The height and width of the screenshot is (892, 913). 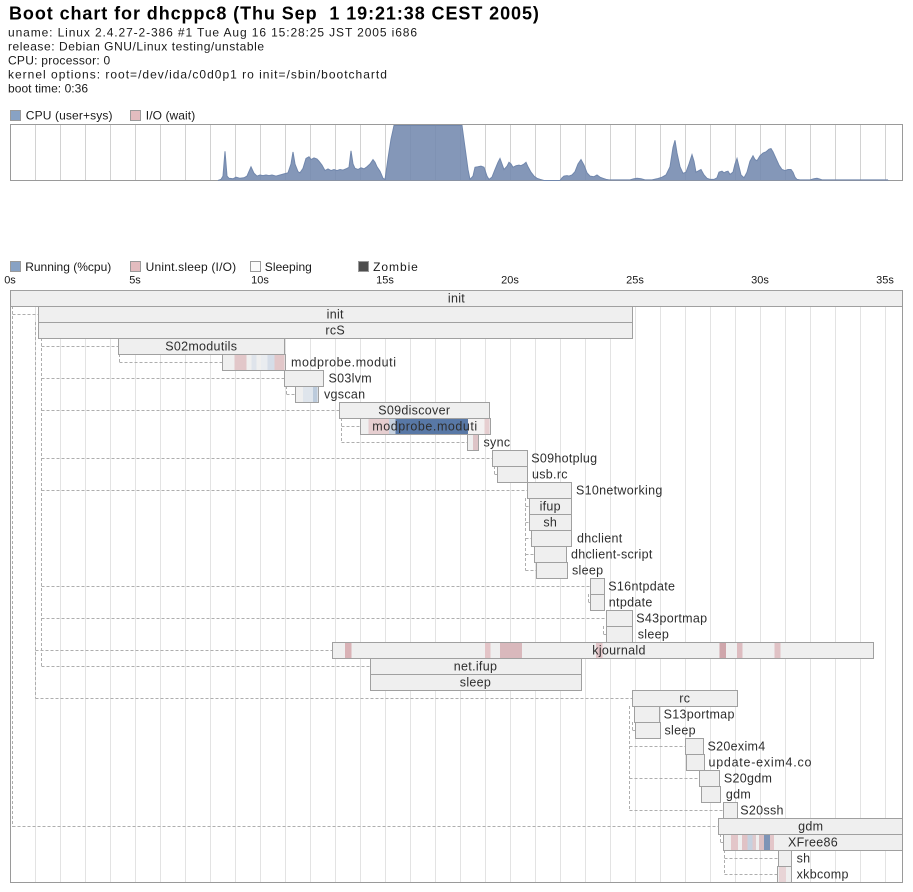 What do you see at coordinates (170, 116) in the screenshot?
I see `svg-text: I/O (wait)` at bounding box center [170, 116].